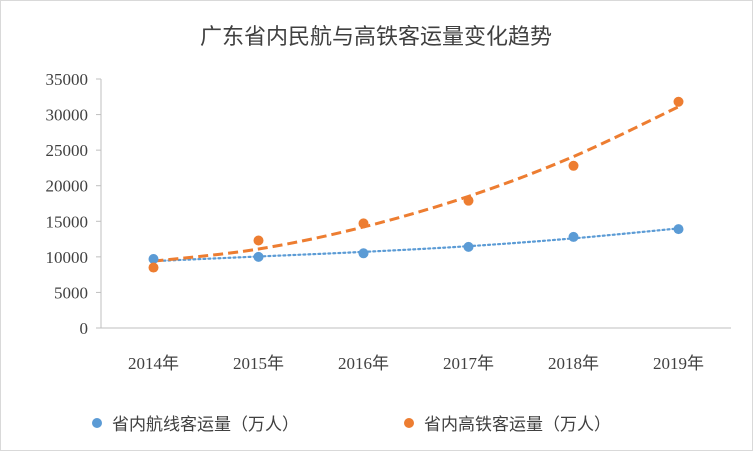 The image size is (753, 451). Describe the element at coordinates (67, 186) in the screenshot. I see `y-tick-label: 20000` at that location.